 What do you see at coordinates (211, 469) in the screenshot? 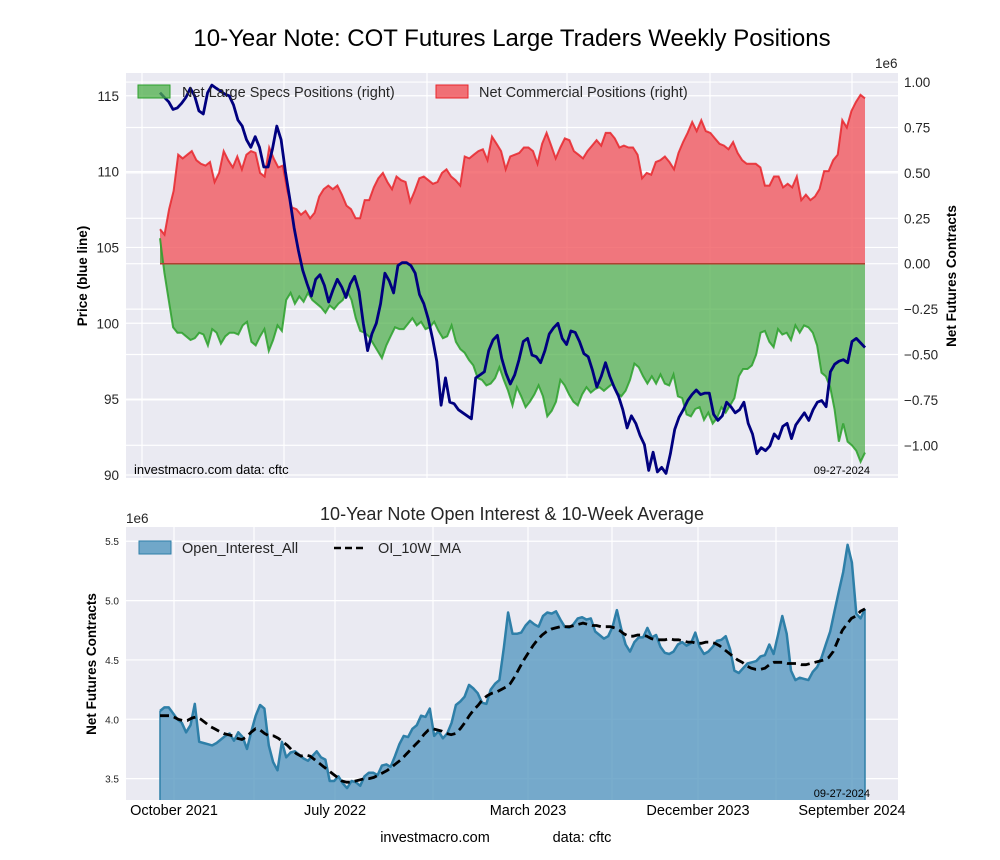
I see `positions-watermark: investmacro.com data: cftc` at bounding box center [211, 469].